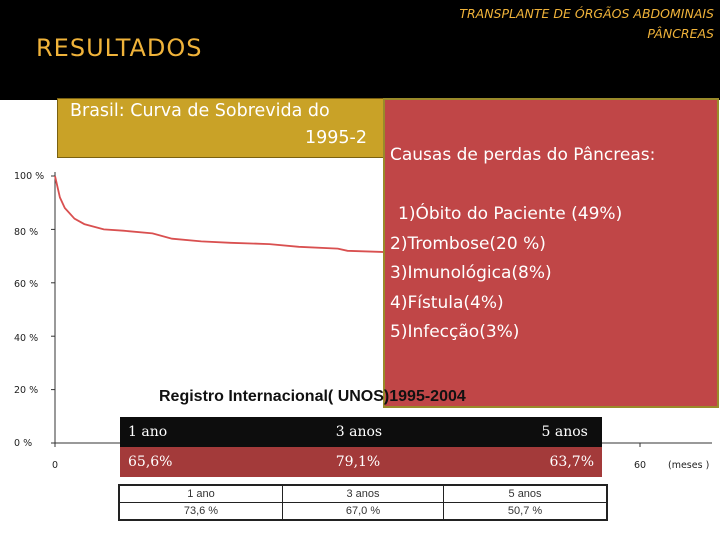 The height and width of the screenshot is (540, 720). I want to click on y-tick-40: 40 %, so click(26, 338).